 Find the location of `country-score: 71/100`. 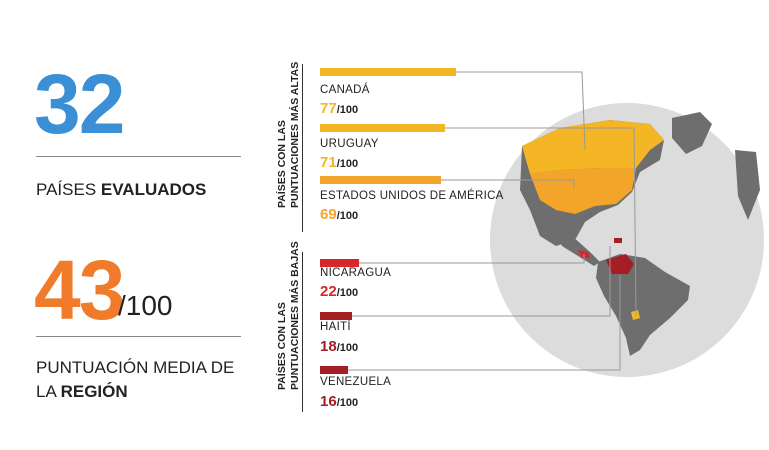

country-score: 71/100 is located at coordinates (339, 162).